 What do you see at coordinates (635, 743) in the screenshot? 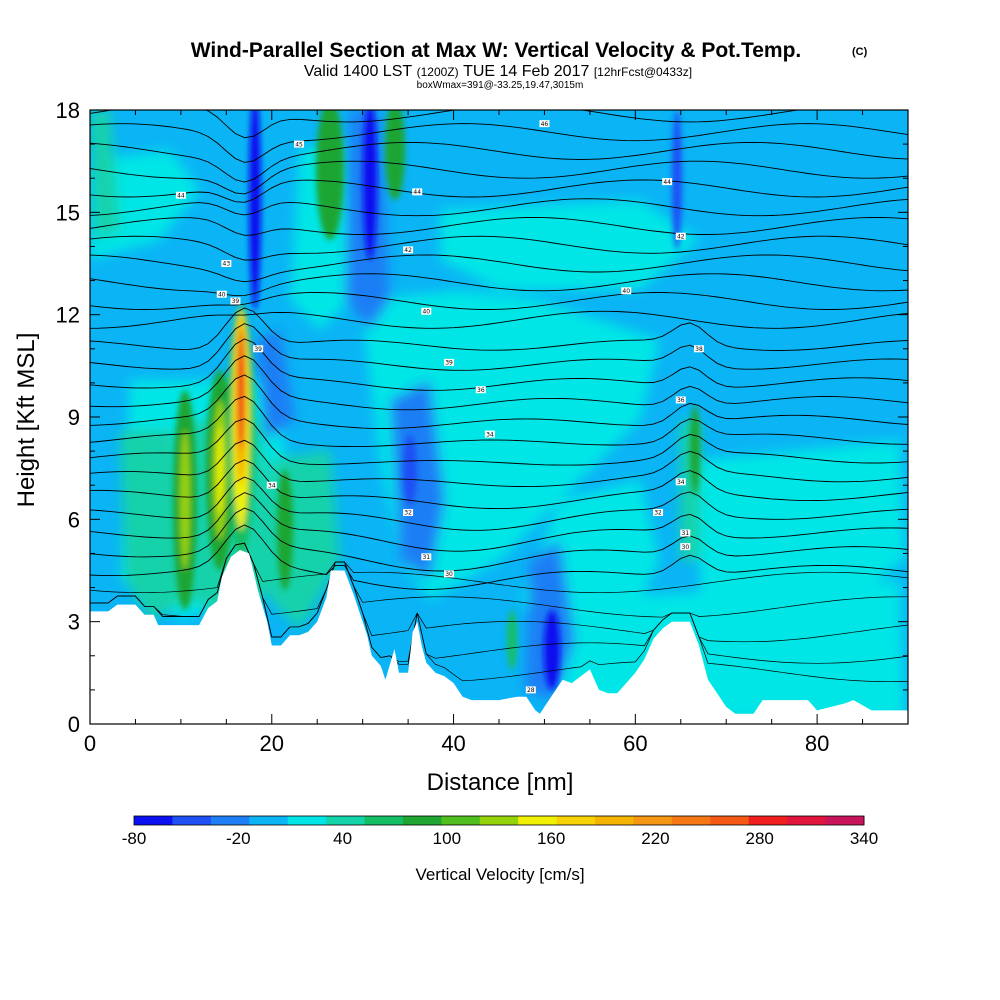
I see `x-tick-label: 60` at bounding box center [635, 743].